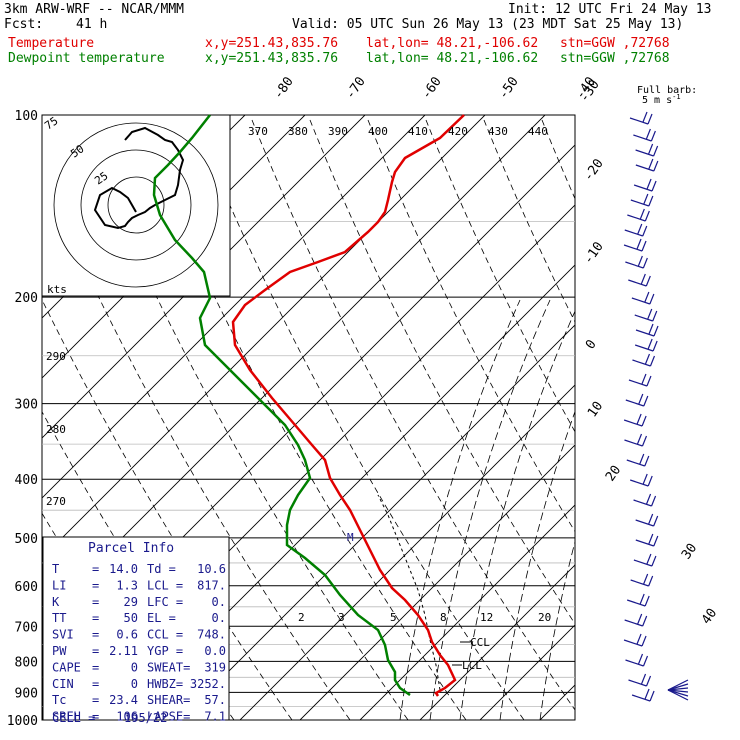 The width and height of the screenshot is (740, 740). I want to click on parcel-value2: 57., so click(215, 700).